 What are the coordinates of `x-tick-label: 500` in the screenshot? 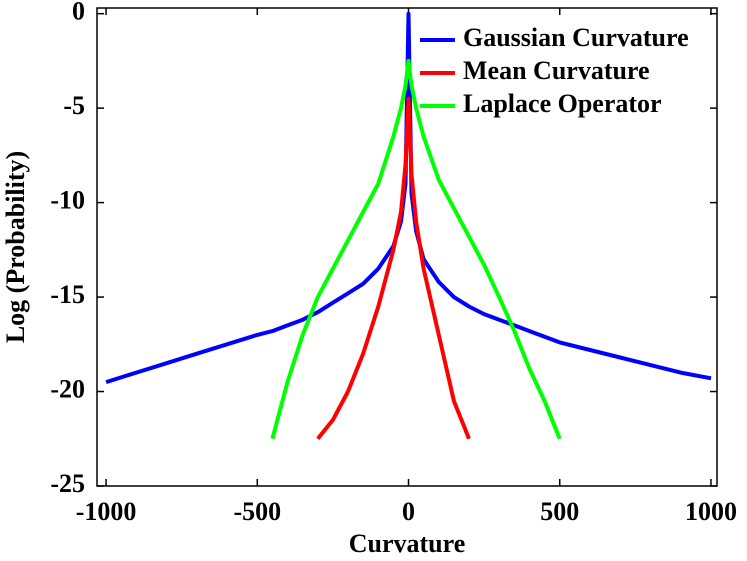 It's located at (559, 511).